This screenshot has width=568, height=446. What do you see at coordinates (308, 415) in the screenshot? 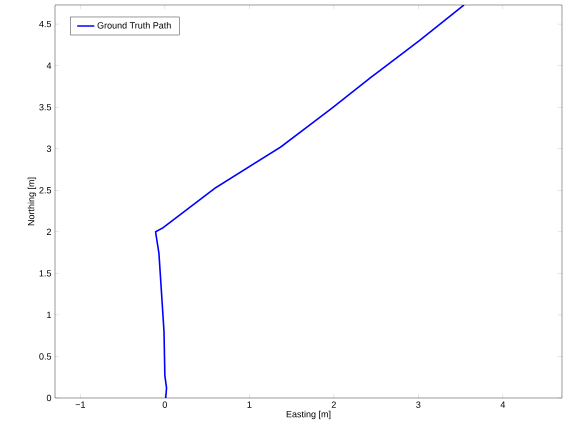
I see `x-axis-title: Easting [m]` at bounding box center [308, 415].